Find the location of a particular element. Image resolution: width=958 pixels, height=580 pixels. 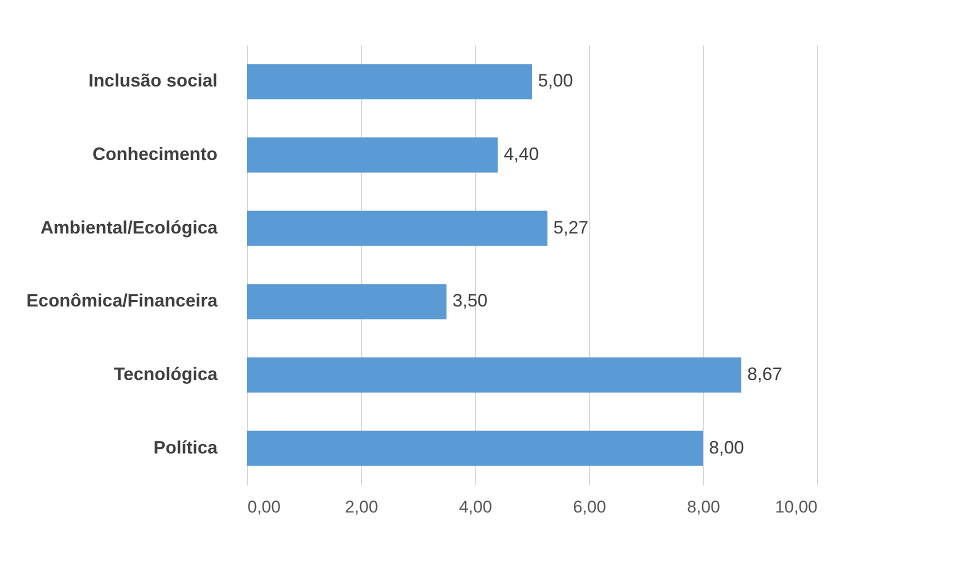

data-label: 4,40 is located at coordinates (521, 154).